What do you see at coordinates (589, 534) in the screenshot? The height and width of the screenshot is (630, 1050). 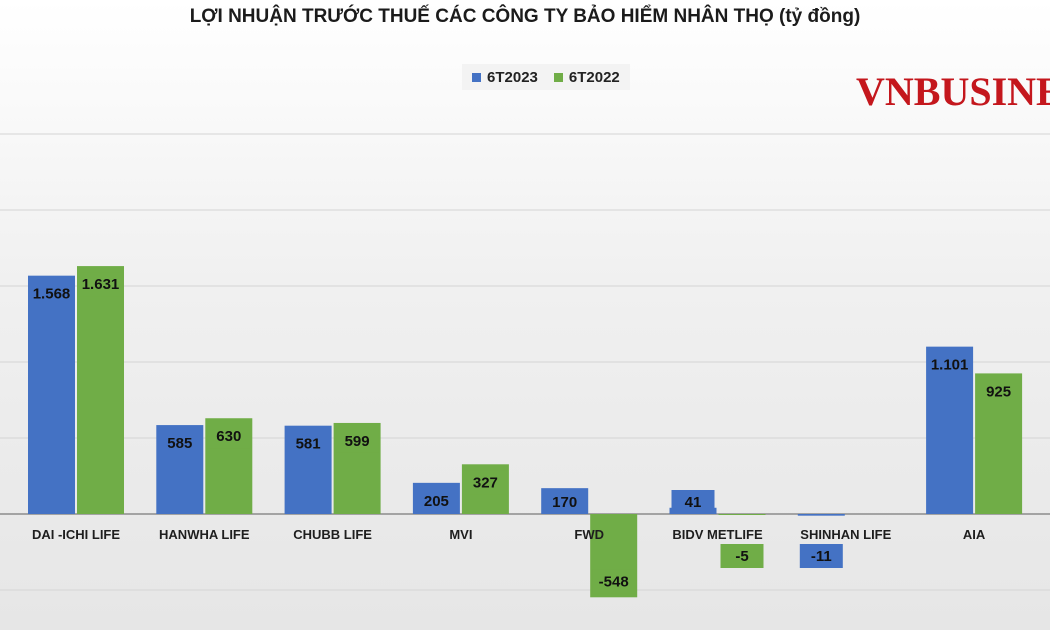 I see `category-label: FWD` at bounding box center [589, 534].